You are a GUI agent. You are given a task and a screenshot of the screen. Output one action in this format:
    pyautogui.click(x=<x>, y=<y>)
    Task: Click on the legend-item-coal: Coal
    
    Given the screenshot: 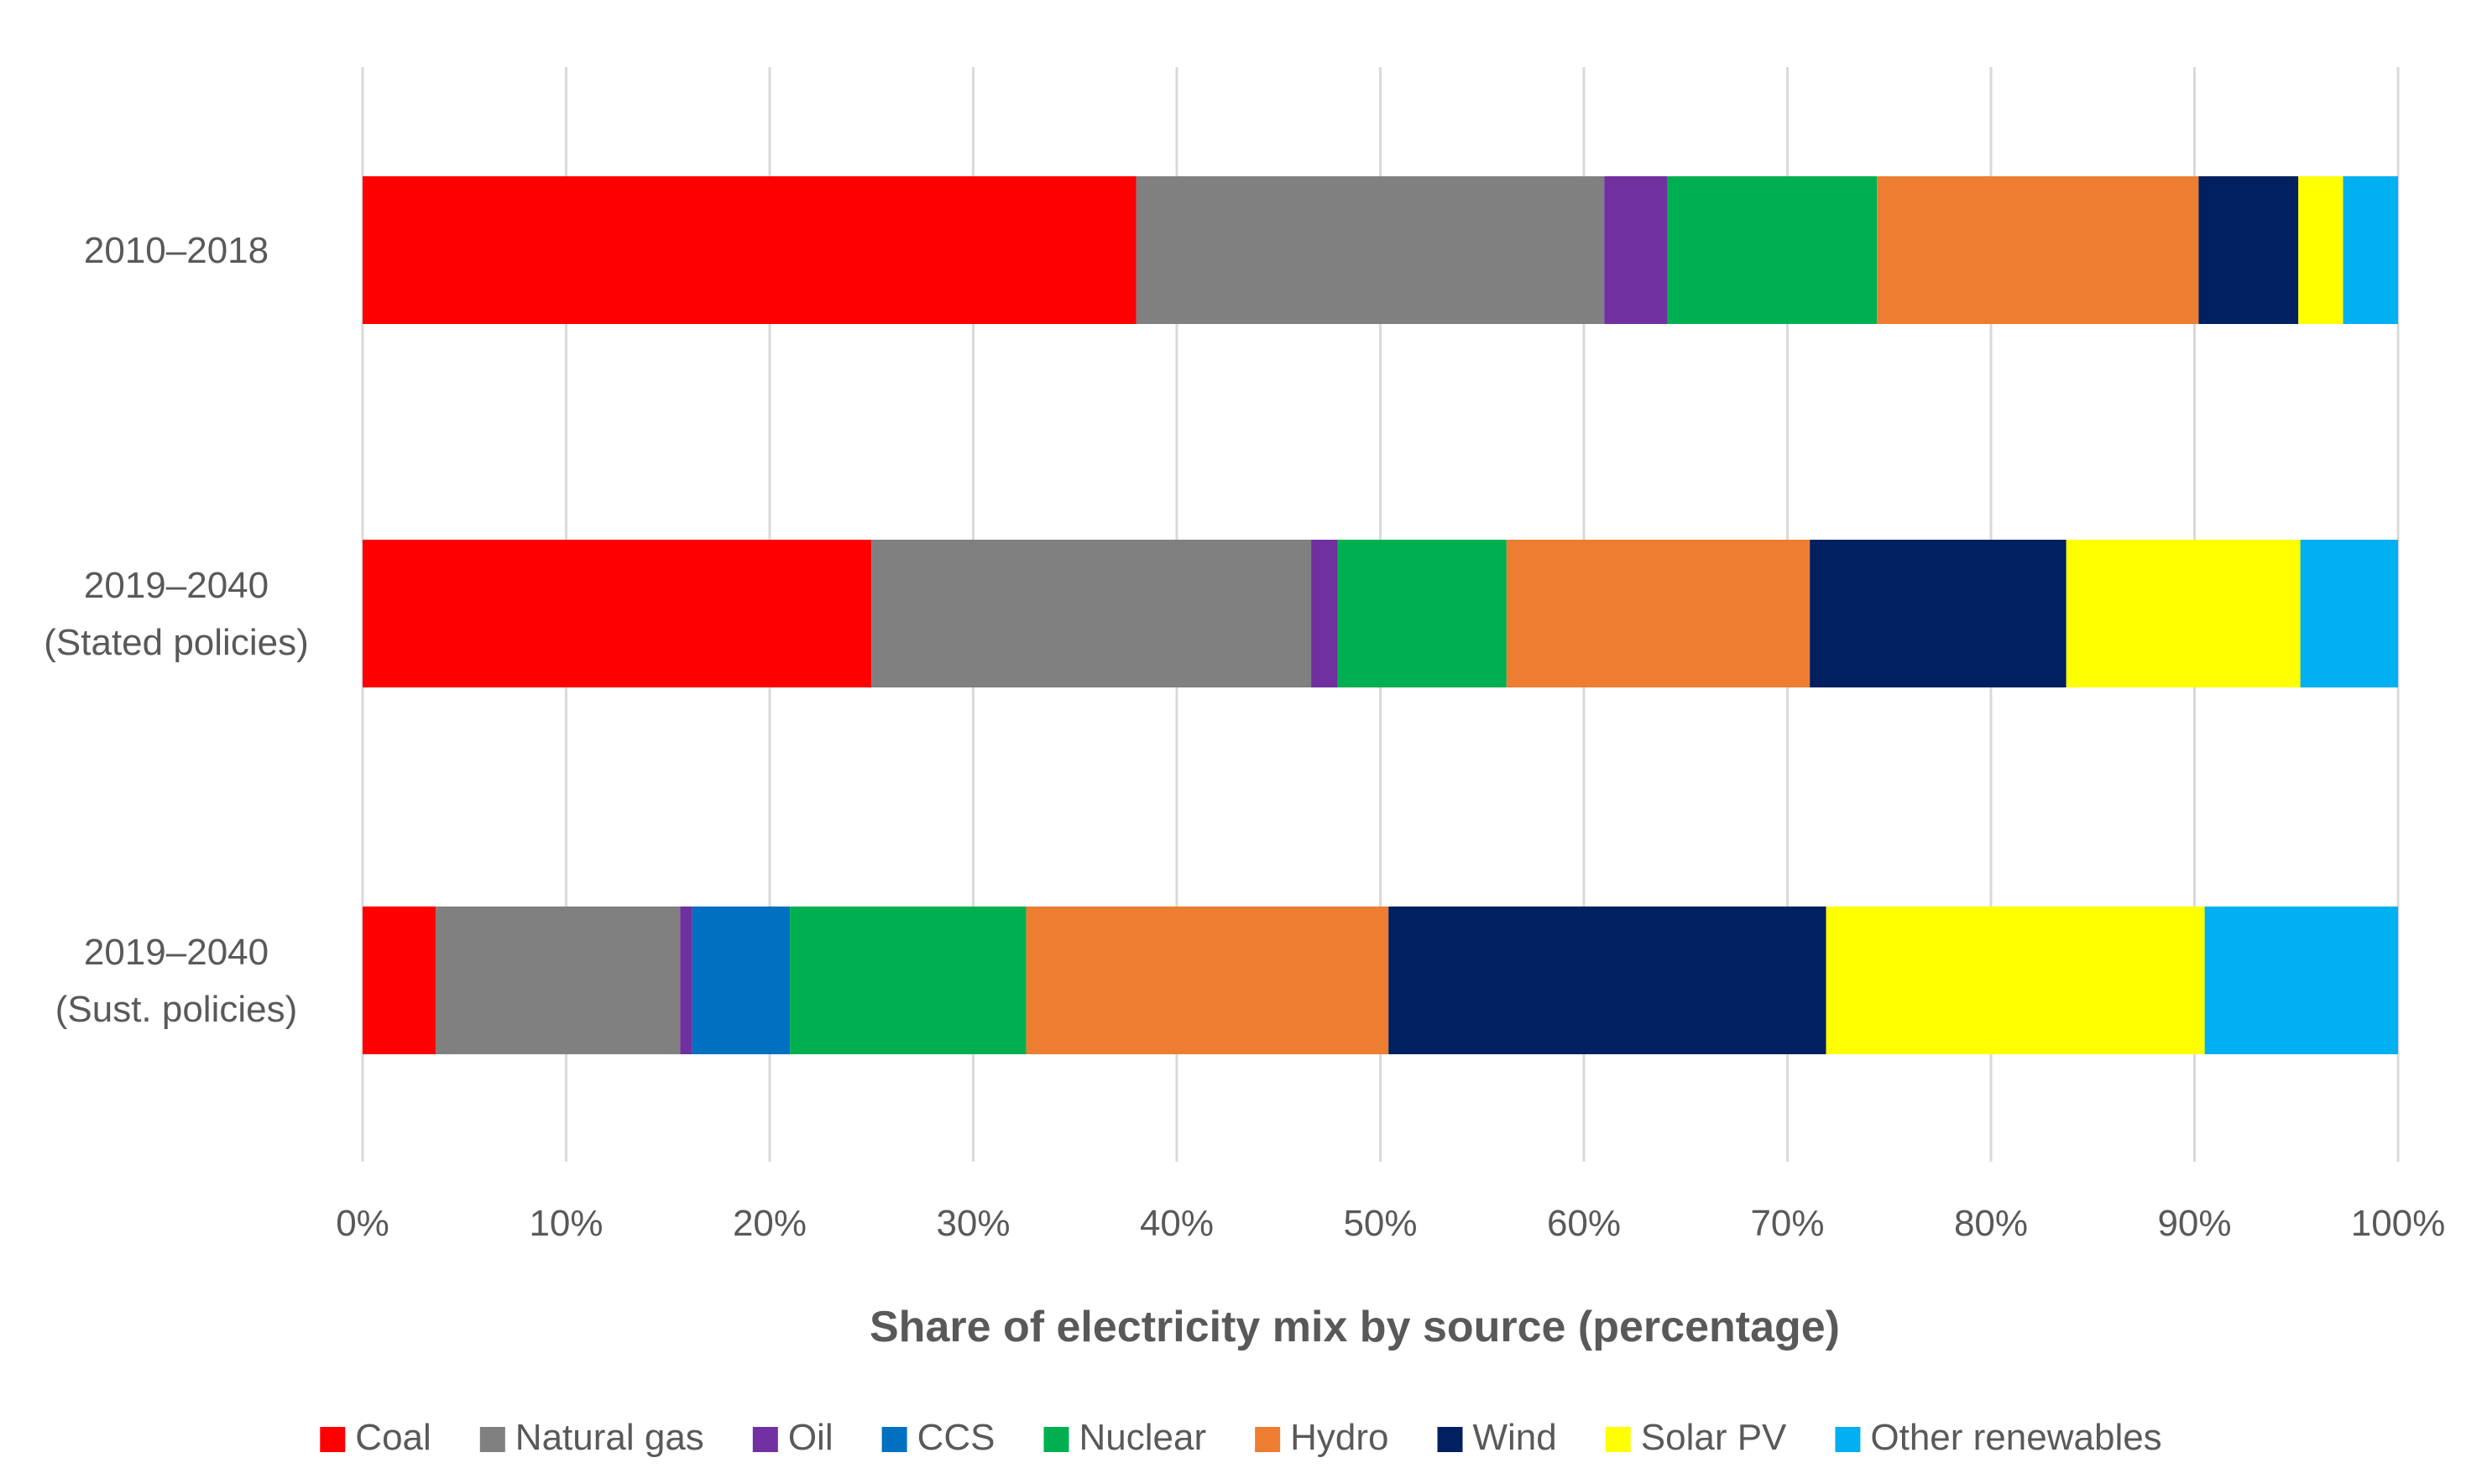 What is the action you would take?
    pyautogui.click(x=376, y=1437)
    